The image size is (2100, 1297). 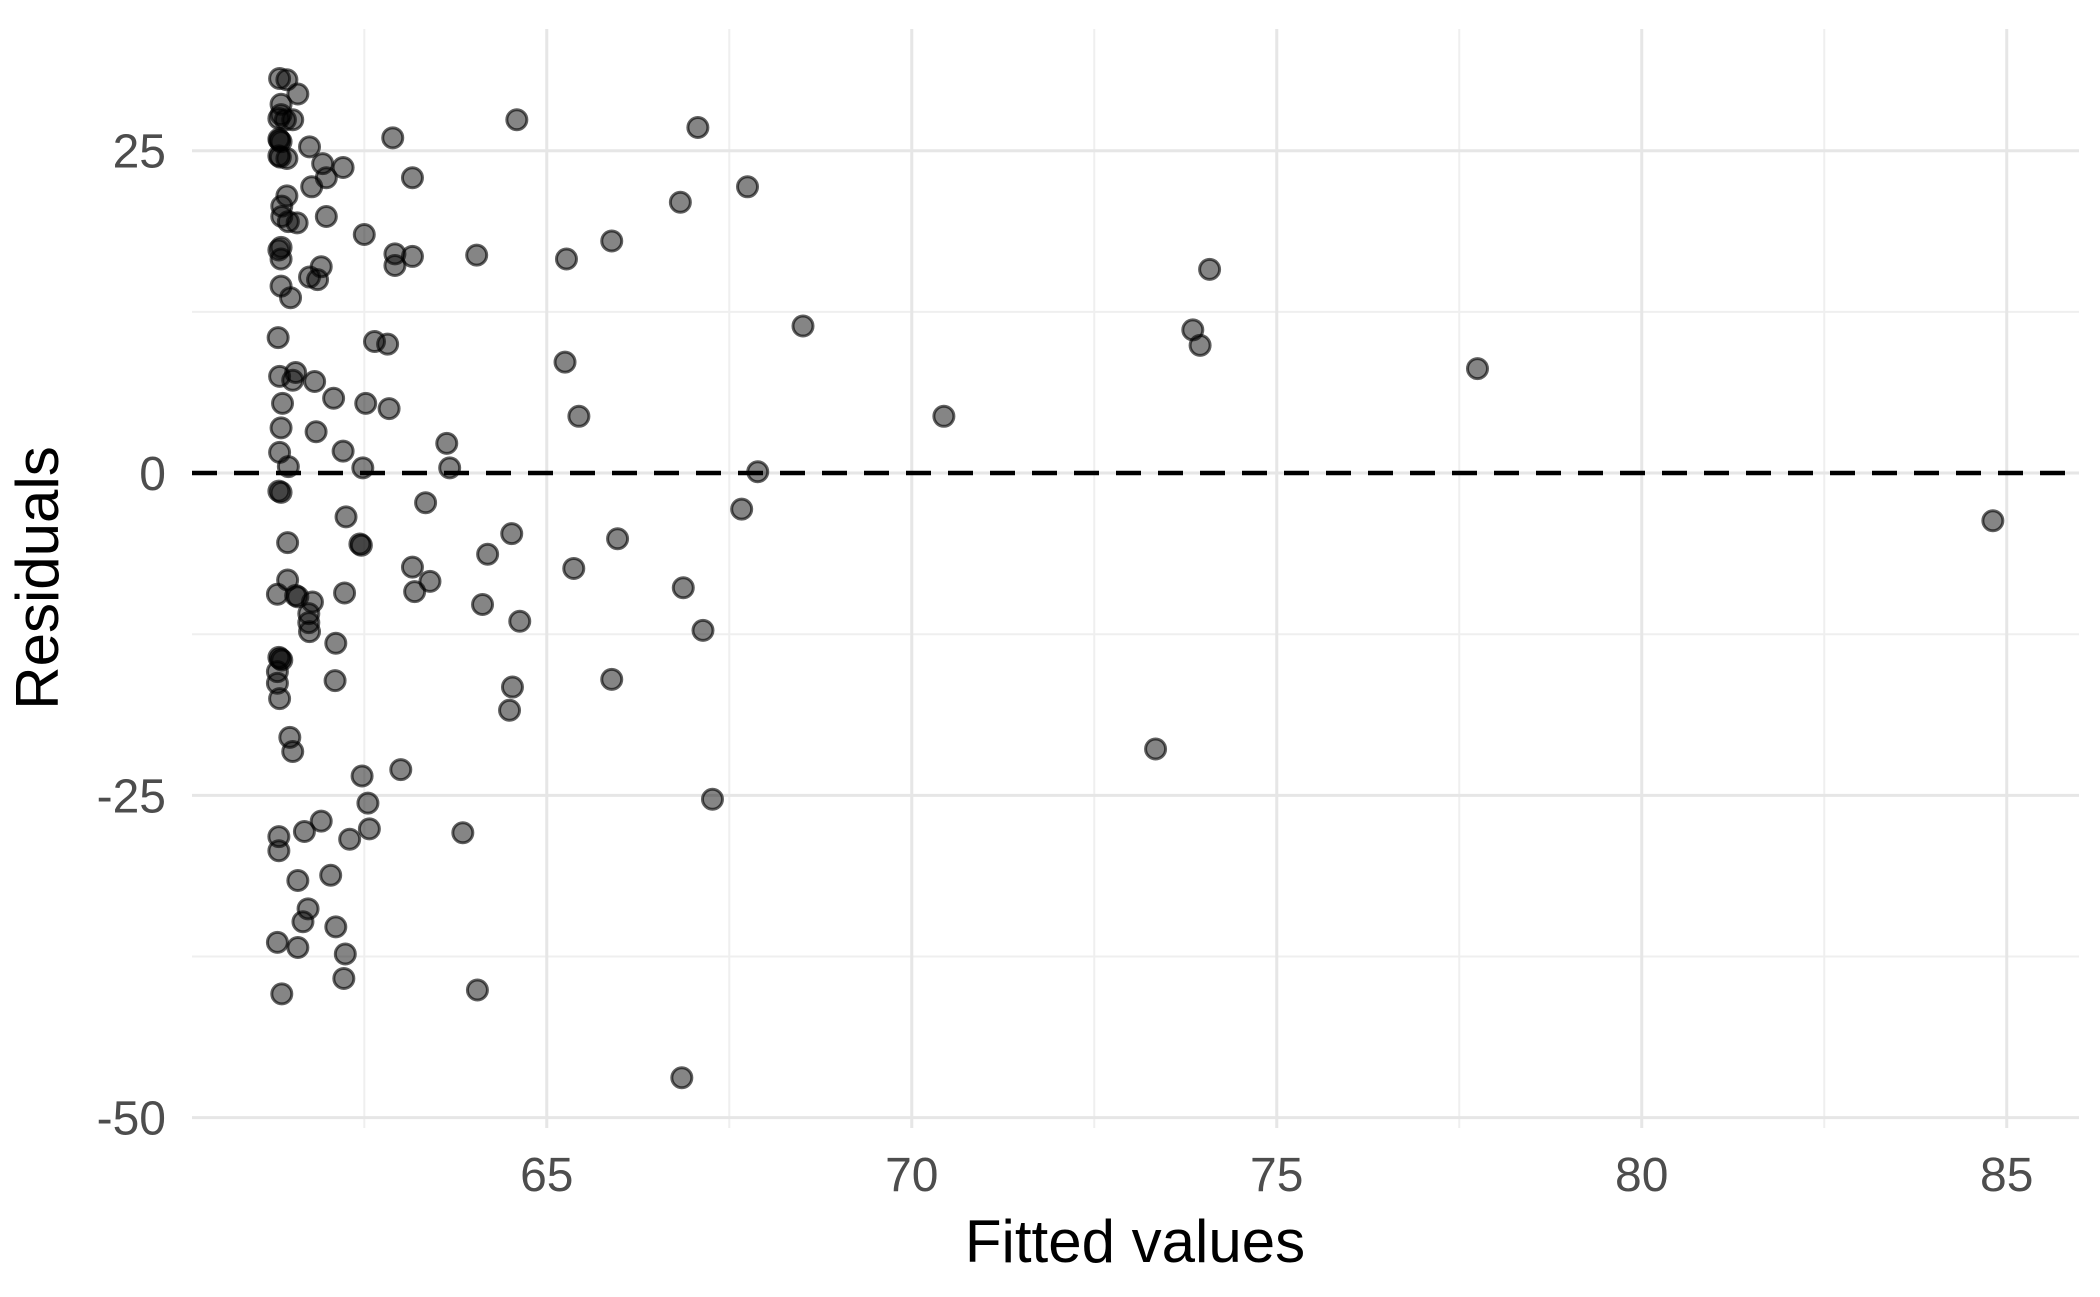 What do you see at coordinates (131, 1119) in the screenshot?
I see `y-tick-label: -50` at bounding box center [131, 1119].